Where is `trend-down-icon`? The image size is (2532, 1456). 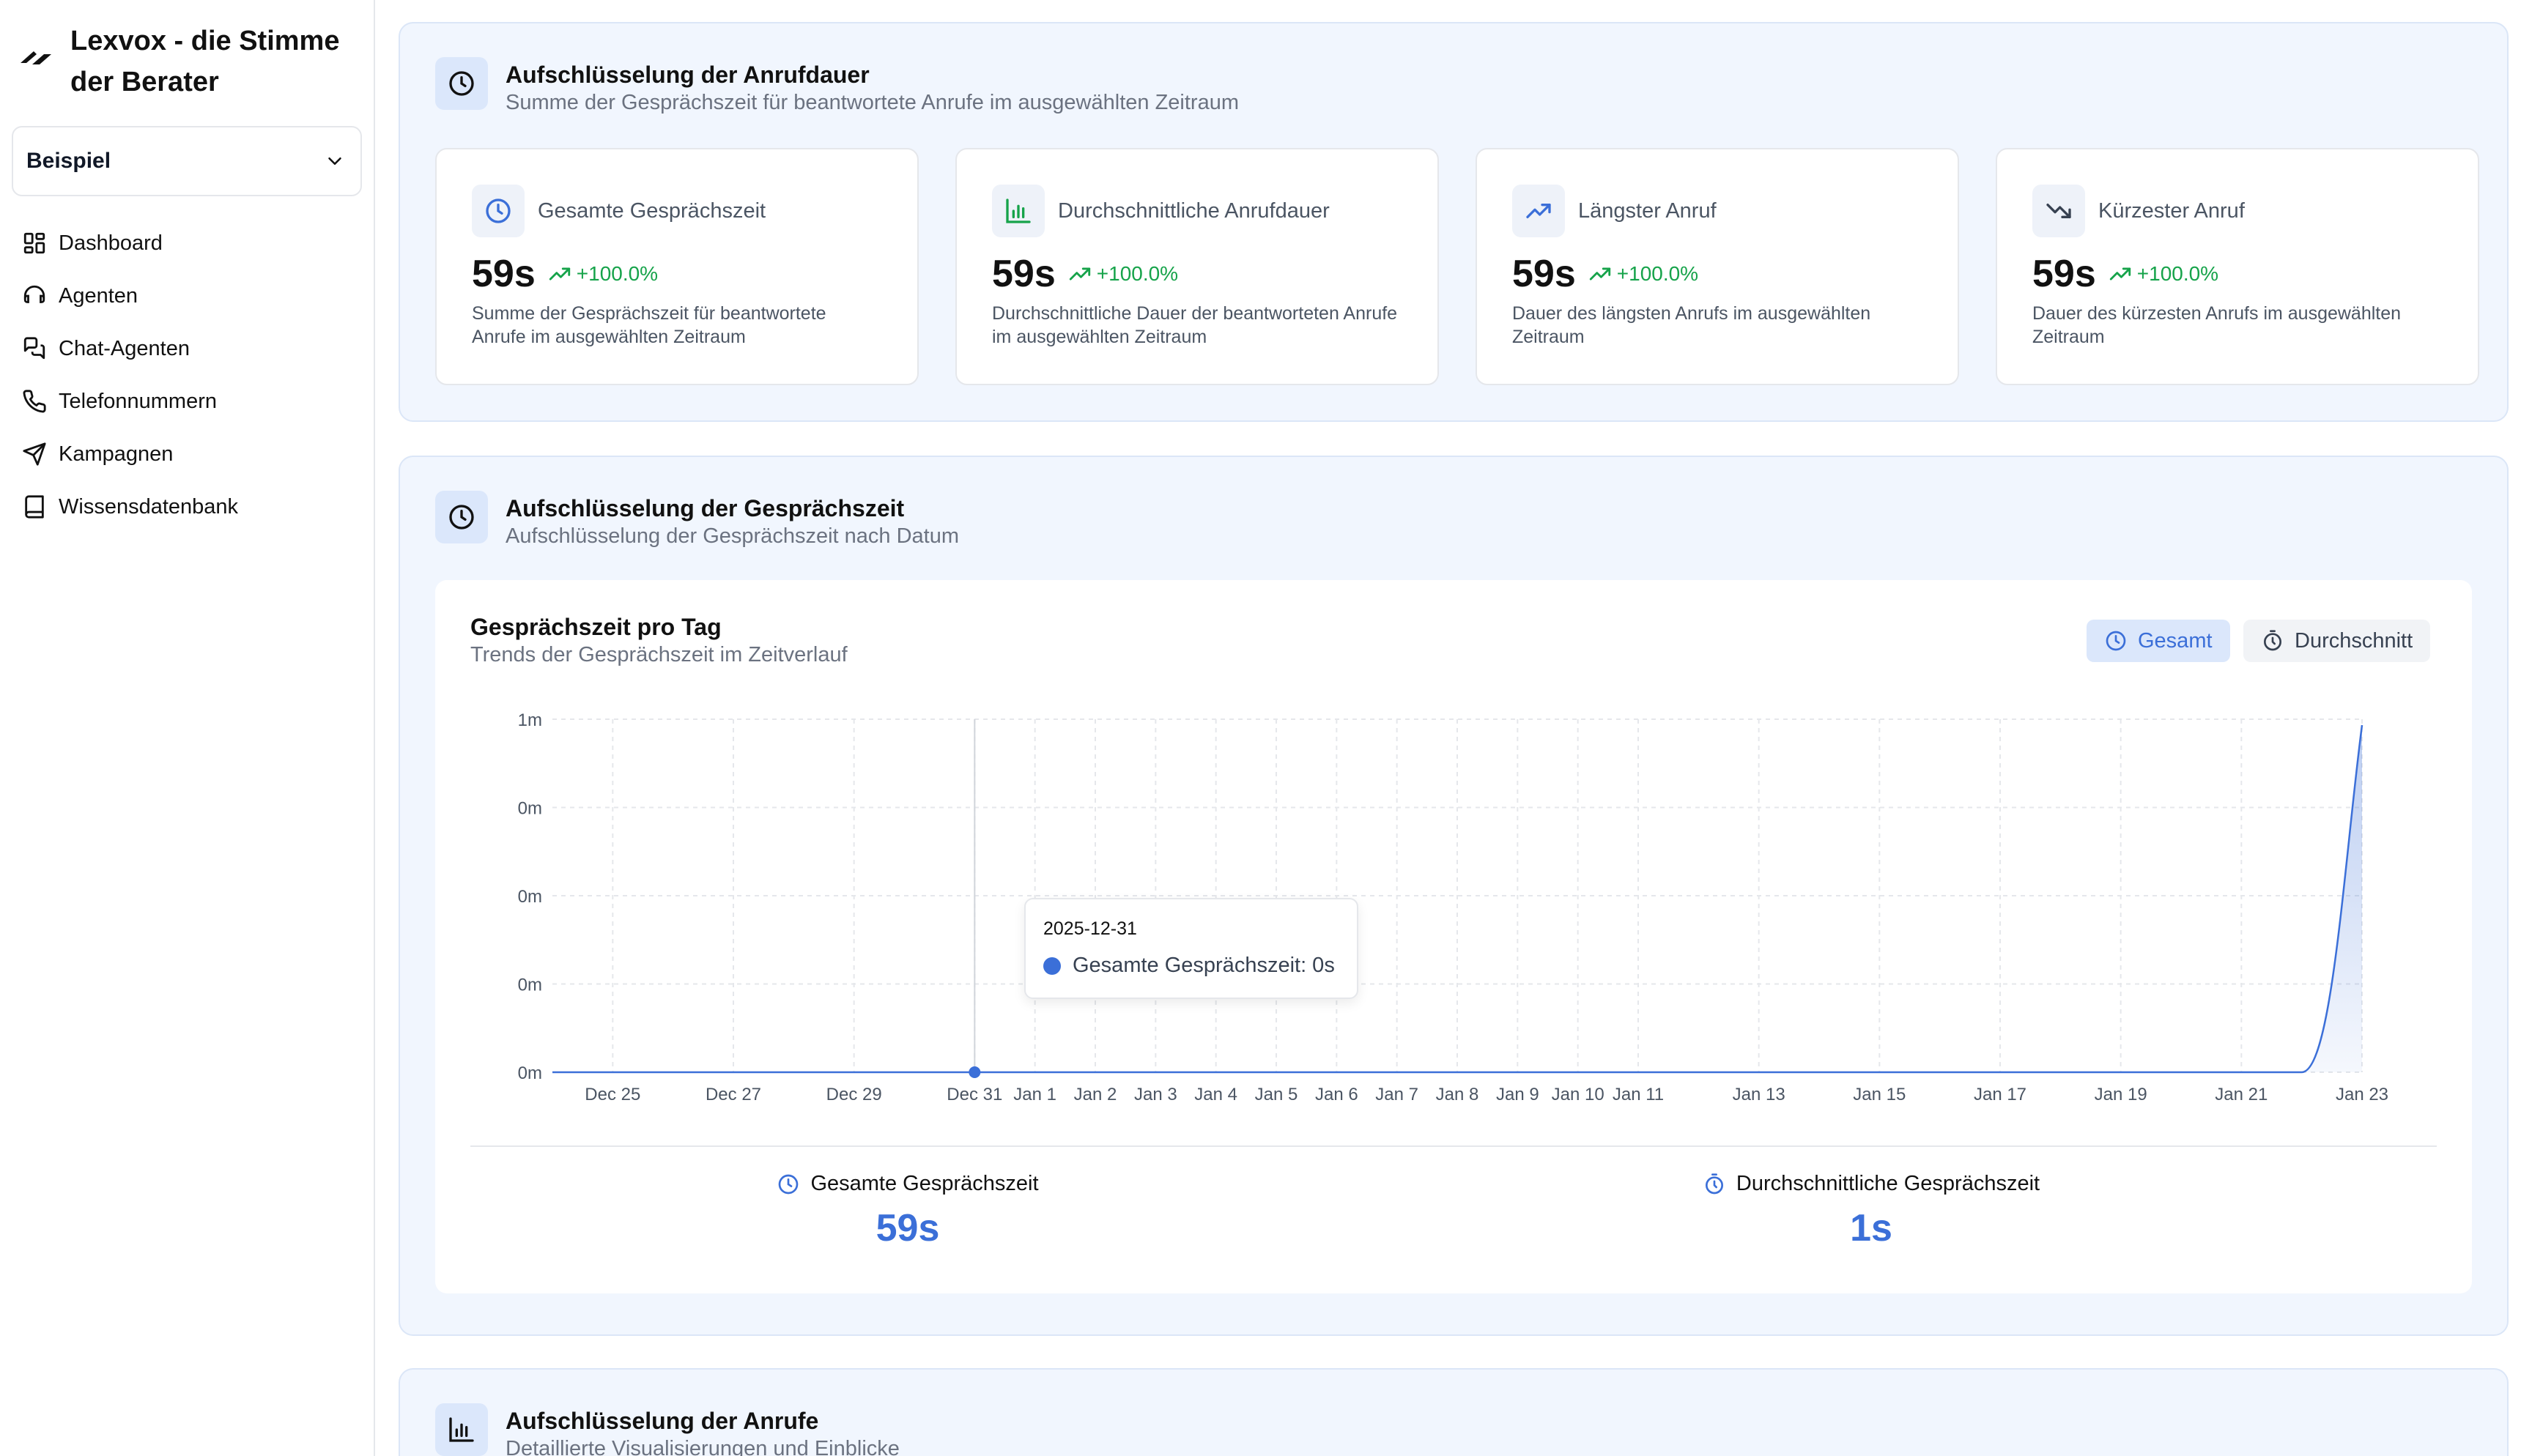
trend-down-icon is located at coordinates (2058, 211).